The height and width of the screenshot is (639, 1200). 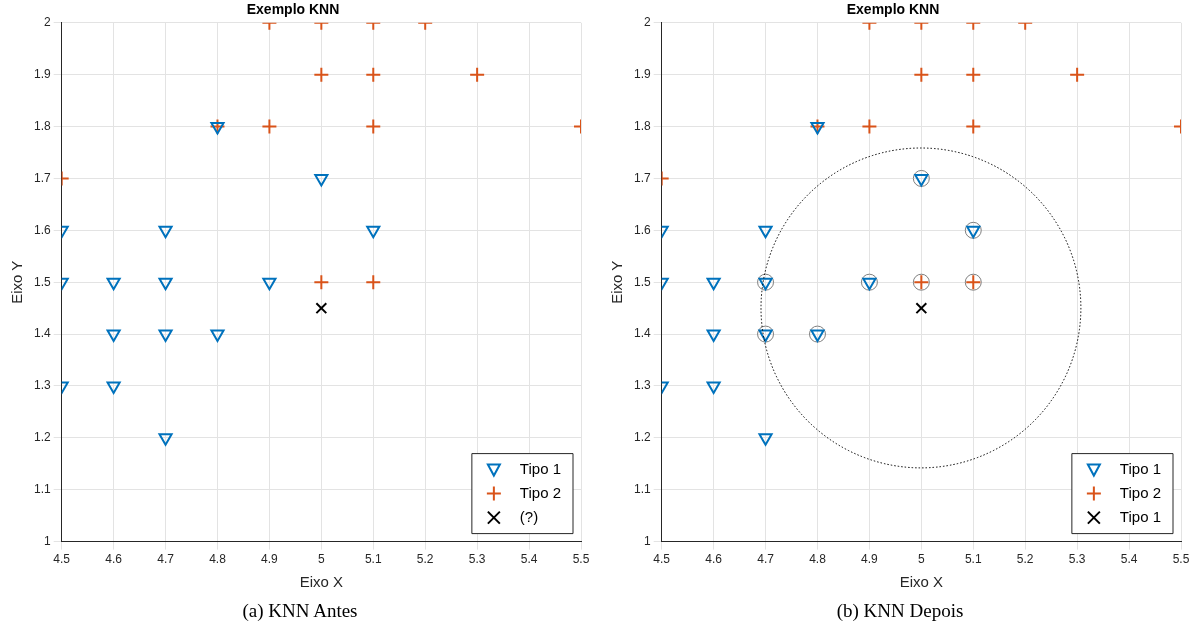 What do you see at coordinates (900, 611) in the screenshot?
I see `text: (b) KNN Depois` at bounding box center [900, 611].